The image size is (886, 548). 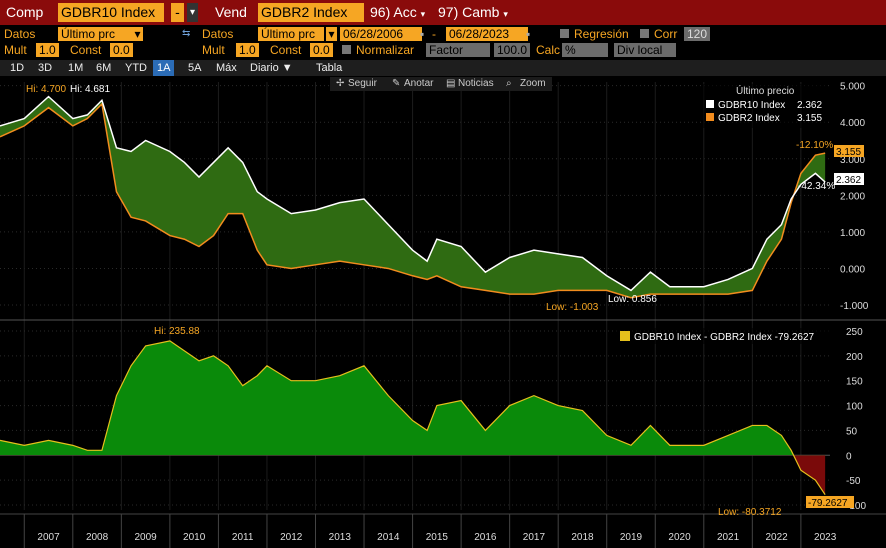 What do you see at coordinates (145, 537) in the screenshot?
I see `x-tick-label: 2009` at bounding box center [145, 537].